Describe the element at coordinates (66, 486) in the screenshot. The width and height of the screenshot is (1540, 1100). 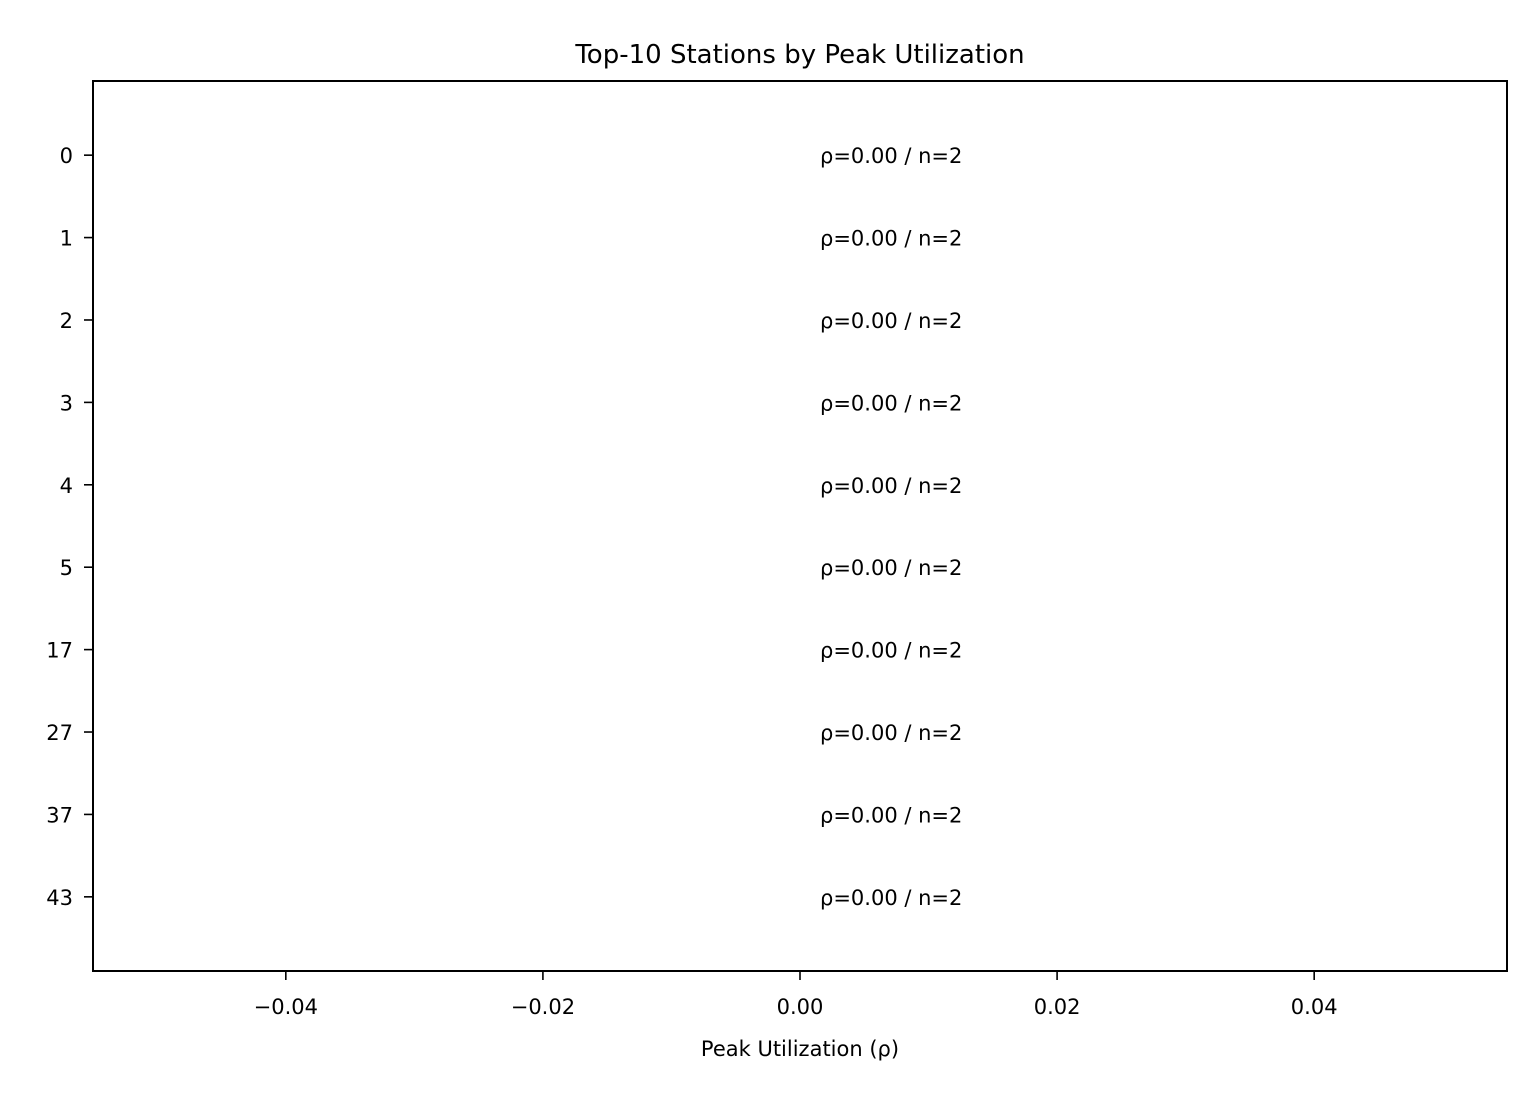
I see `y-tick-label: 4` at that location.